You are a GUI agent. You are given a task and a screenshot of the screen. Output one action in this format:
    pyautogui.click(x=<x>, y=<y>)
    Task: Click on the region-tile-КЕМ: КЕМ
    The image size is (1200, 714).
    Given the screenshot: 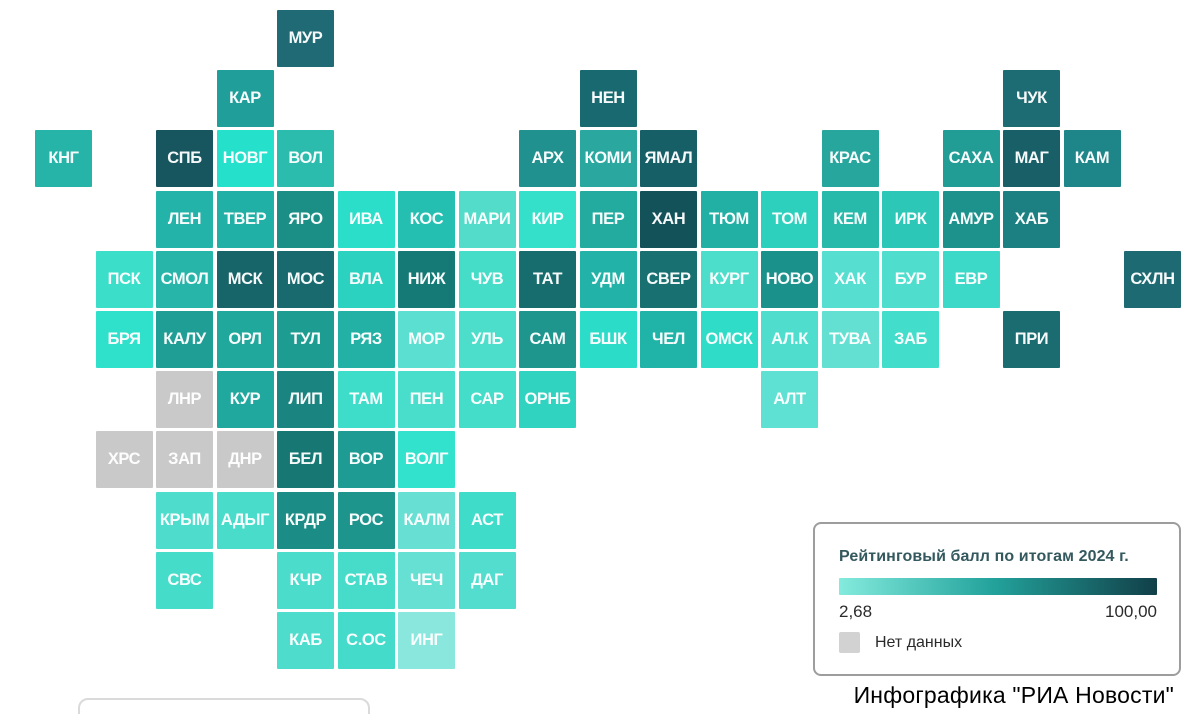 What is the action you would take?
    pyautogui.click(x=850, y=219)
    